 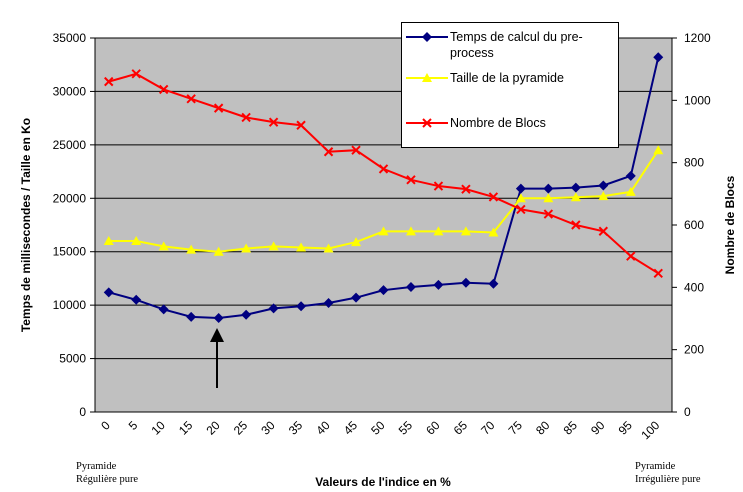 What do you see at coordinates (730, 224) in the screenshot?
I see `y2-axis-title: Nombre de Blocs` at bounding box center [730, 224].